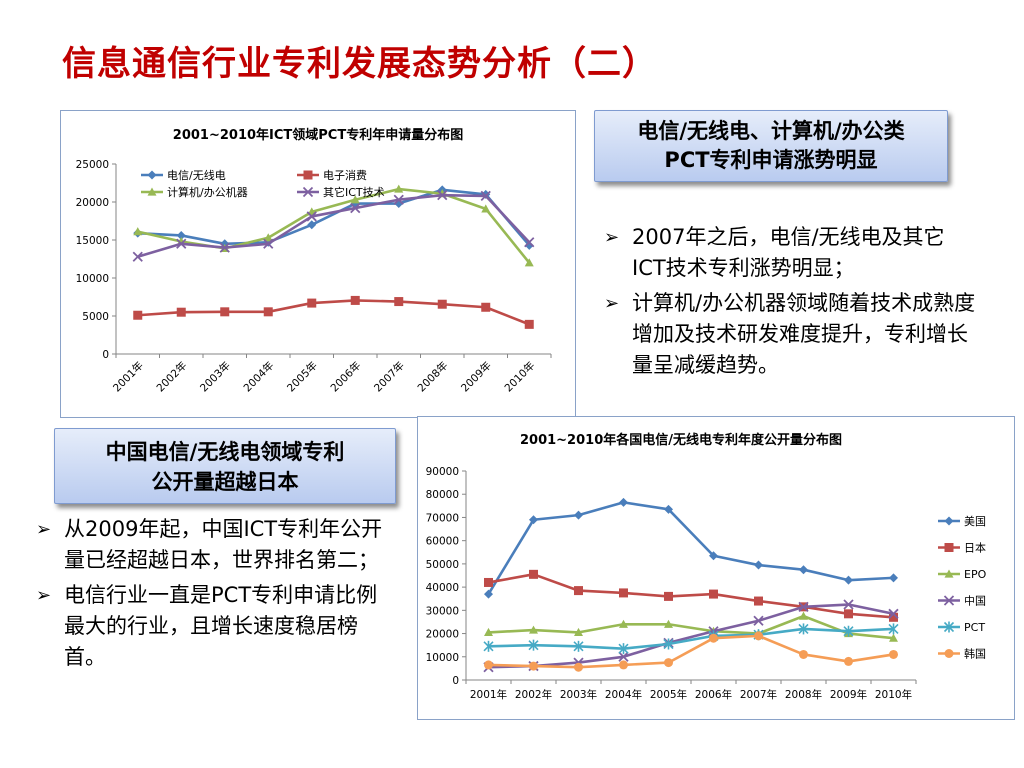 This screenshot has height=768, width=1024. I want to click on chart1-x-tick-label: 2002年, so click(172, 377).